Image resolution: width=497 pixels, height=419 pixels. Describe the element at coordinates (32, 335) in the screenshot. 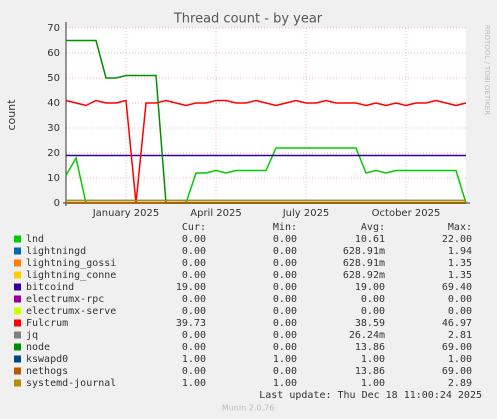

I see `legend-name: jq` at that location.